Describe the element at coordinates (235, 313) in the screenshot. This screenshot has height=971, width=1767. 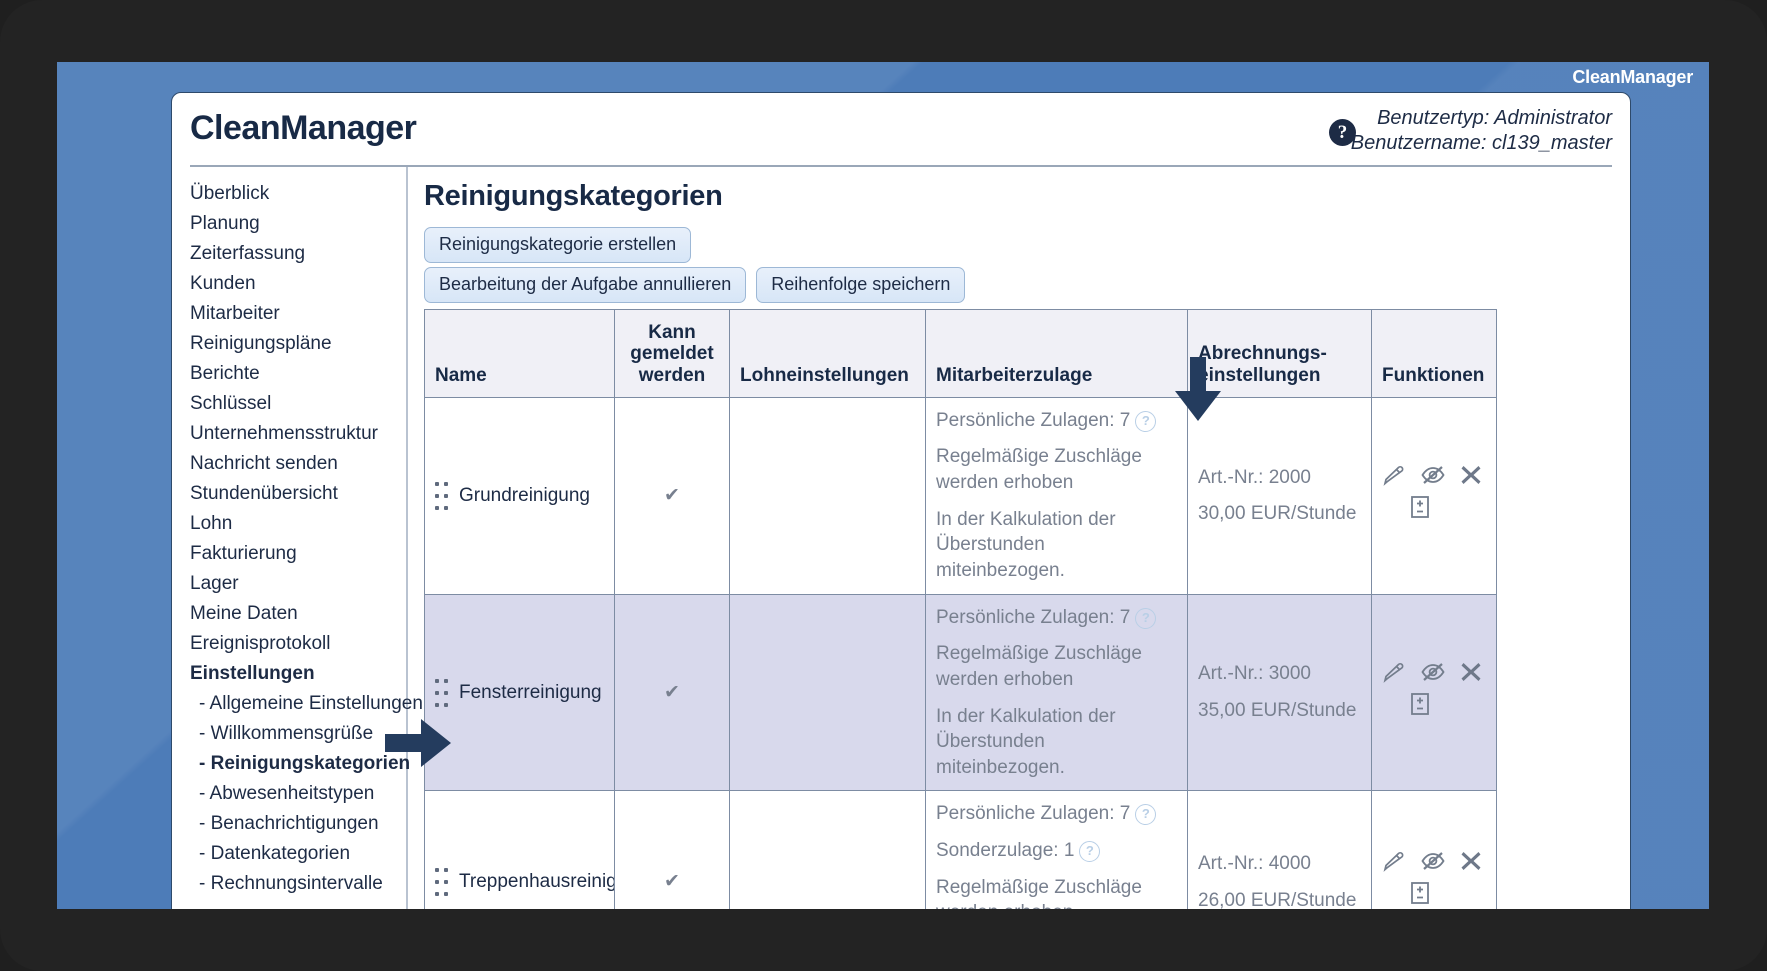
I see `sidebar-item-4: Mitarbeiter` at that location.